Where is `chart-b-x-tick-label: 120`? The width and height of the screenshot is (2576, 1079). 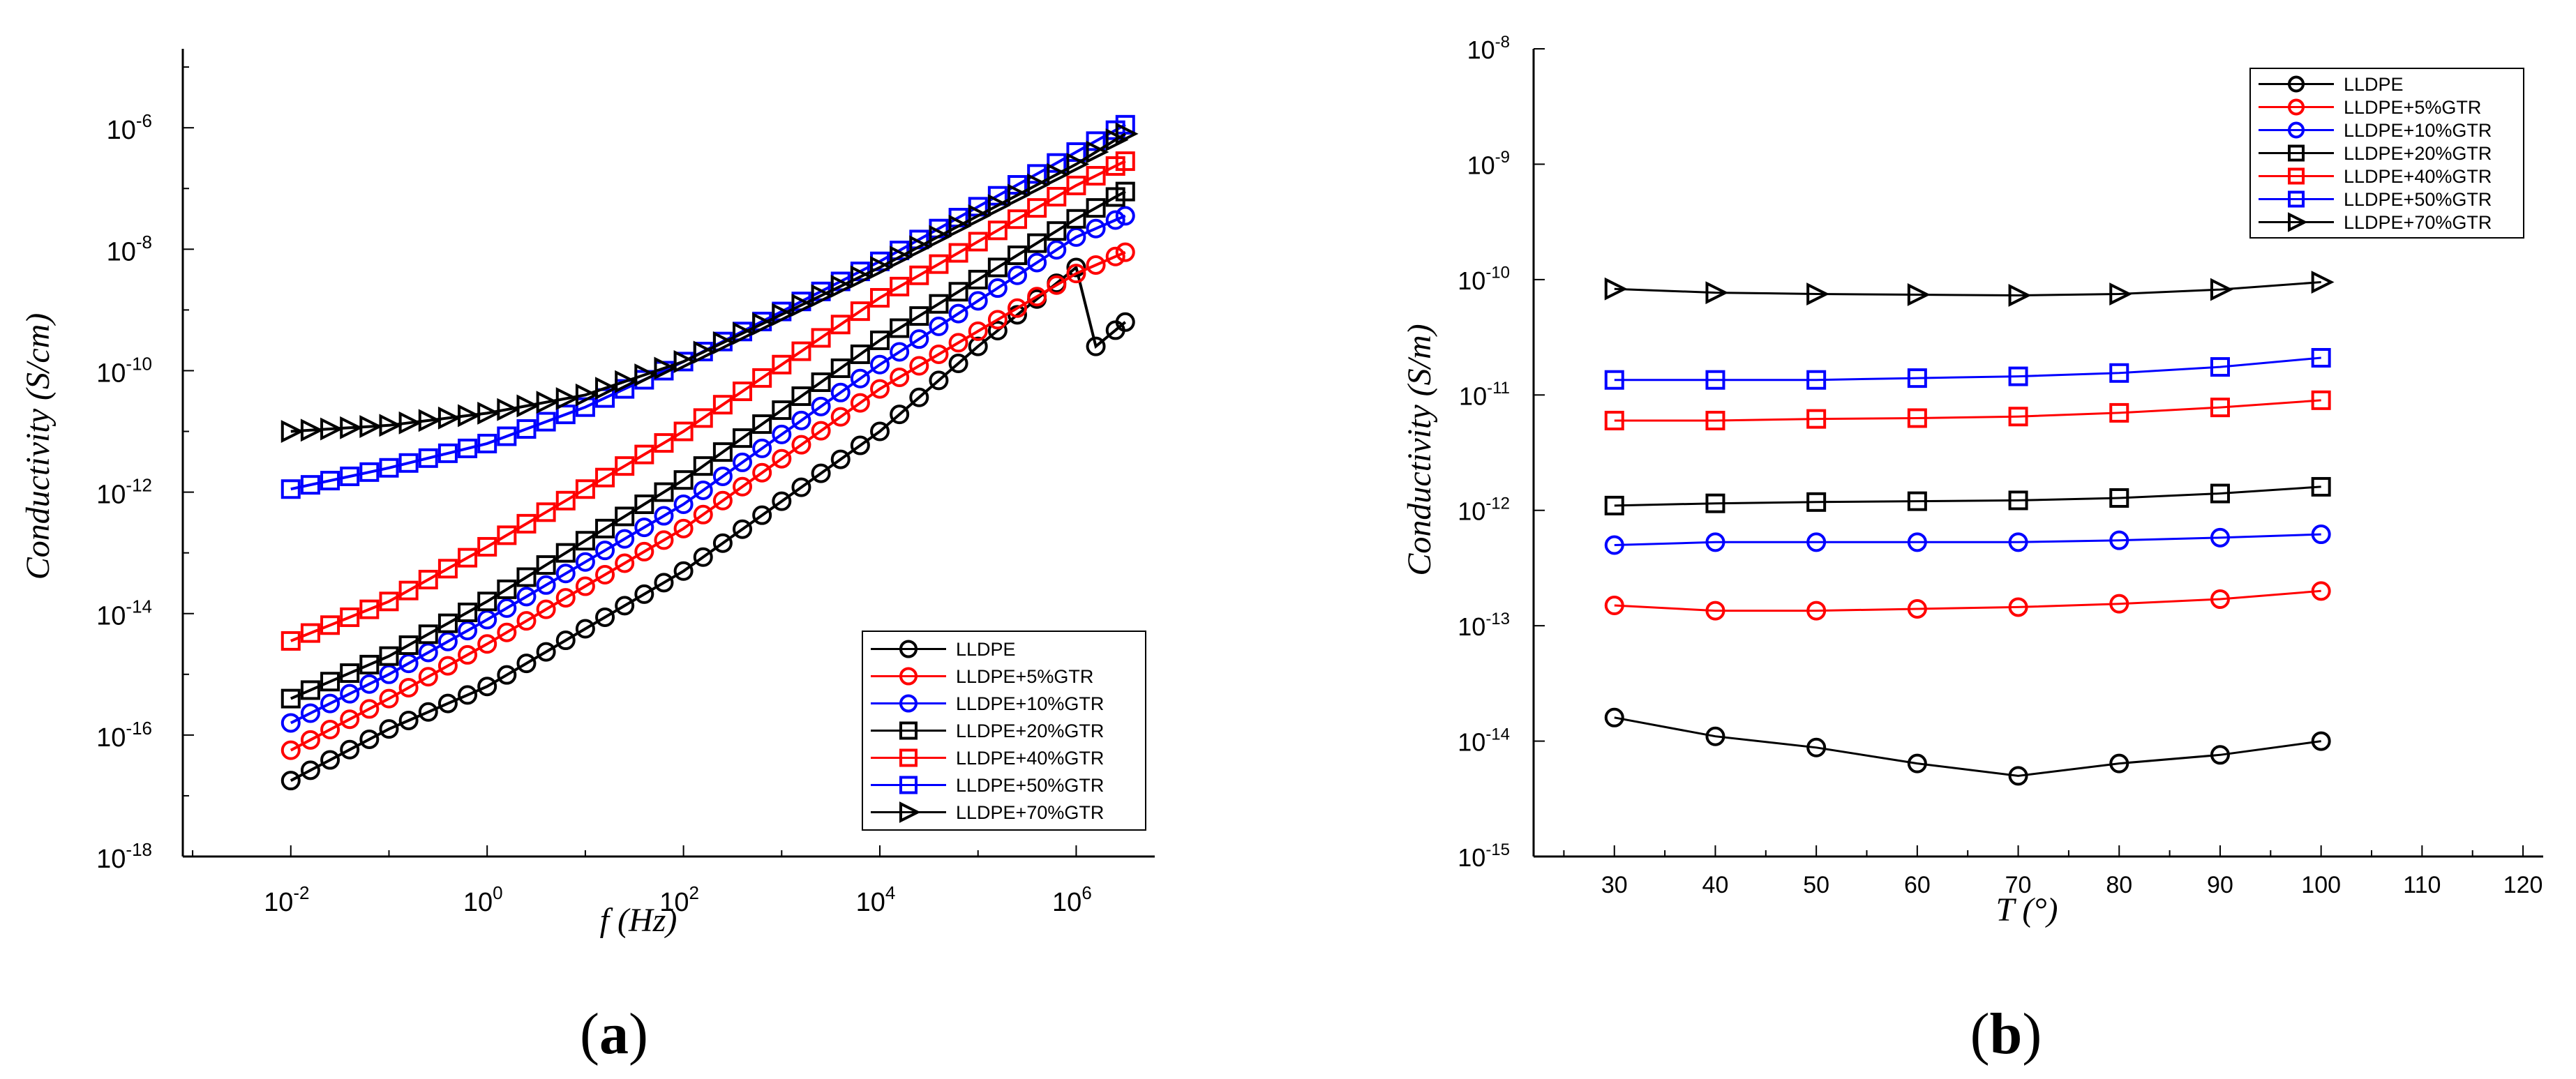 chart-b-x-tick-label: 120 is located at coordinates (2523, 885).